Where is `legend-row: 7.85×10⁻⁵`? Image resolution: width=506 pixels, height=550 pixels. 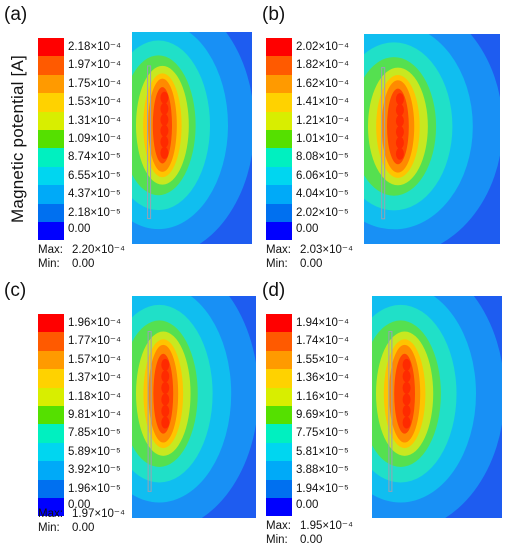 legend-row: 7.85×10⁻⁵ is located at coordinates (103, 433).